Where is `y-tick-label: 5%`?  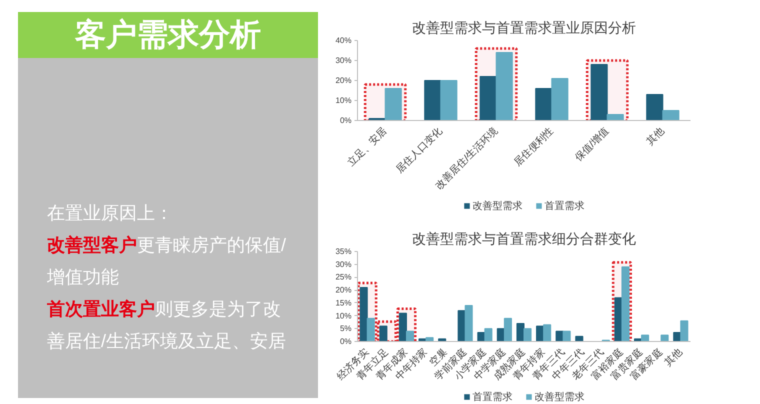
y-tick-label: 5% is located at coordinates (346, 329).